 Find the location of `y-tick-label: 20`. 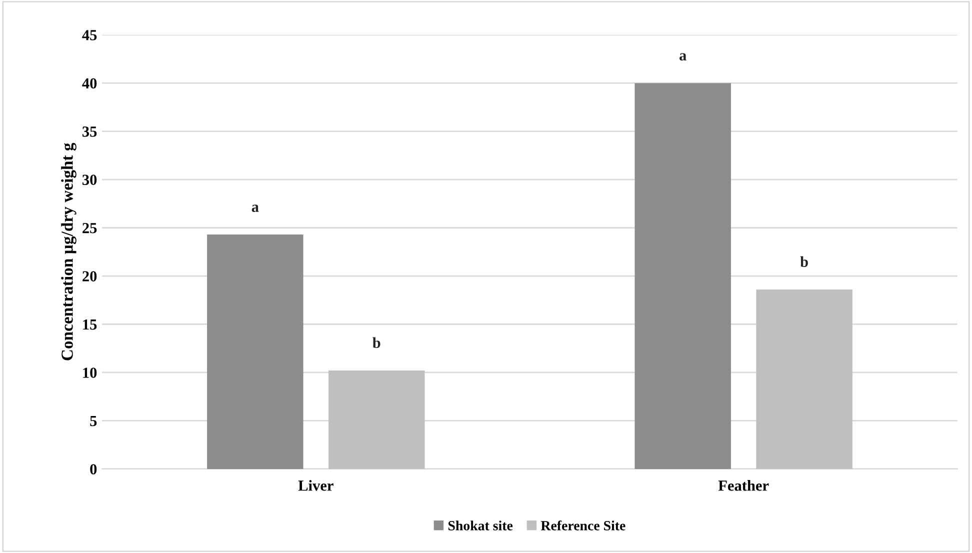

y-tick-label: 20 is located at coordinates (89, 276).